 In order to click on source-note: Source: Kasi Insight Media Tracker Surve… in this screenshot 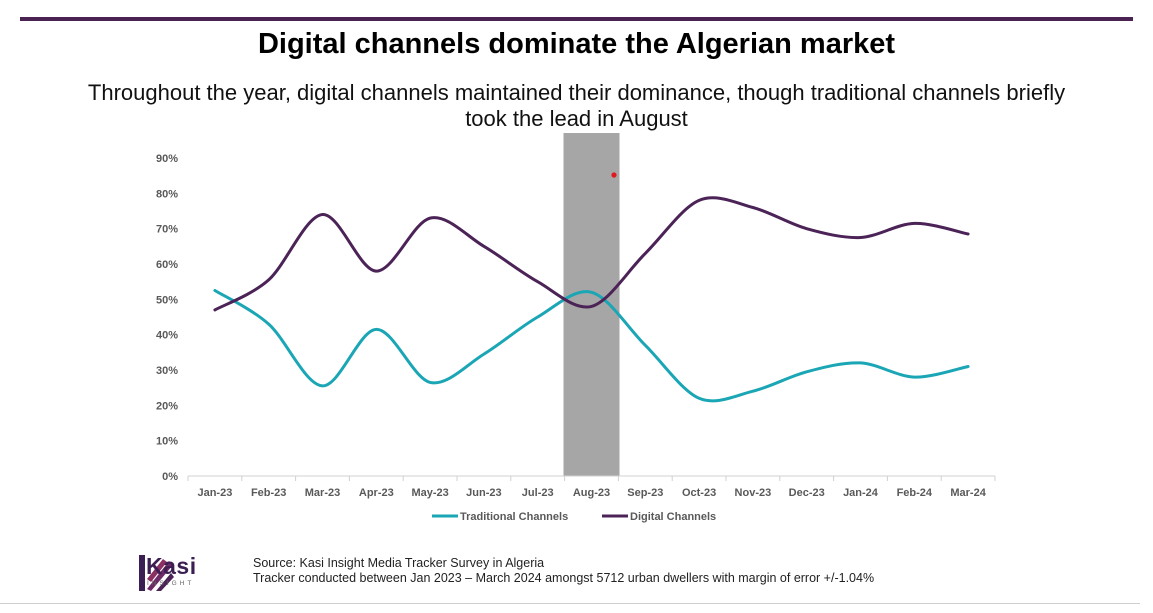, I will do `click(563, 571)`.